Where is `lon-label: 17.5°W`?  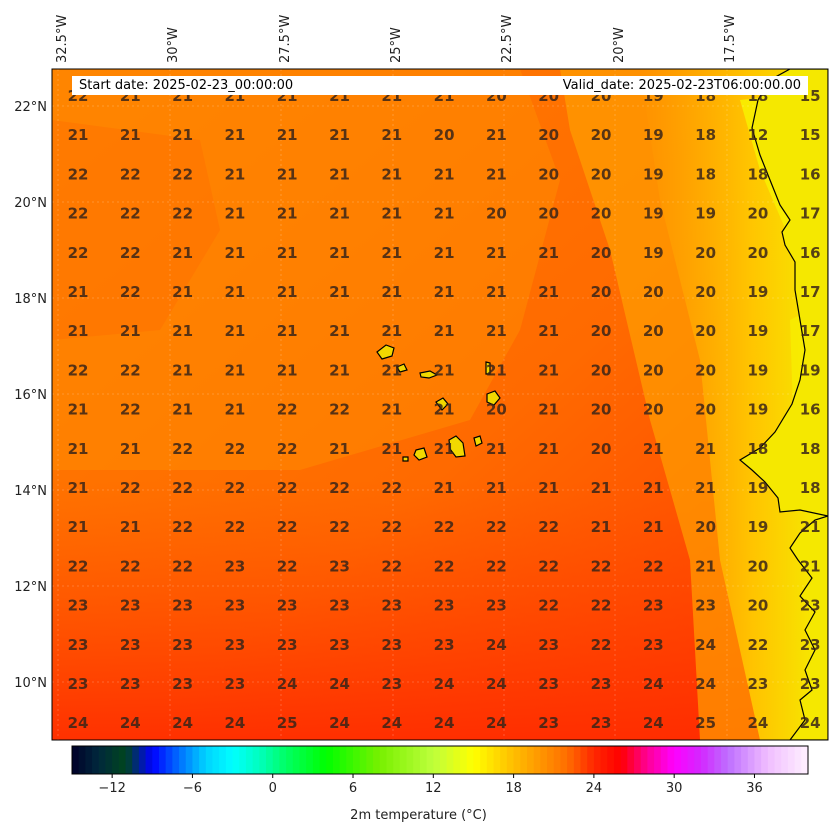 lon-label: 17.5°W is located at coordinates (730, 39).